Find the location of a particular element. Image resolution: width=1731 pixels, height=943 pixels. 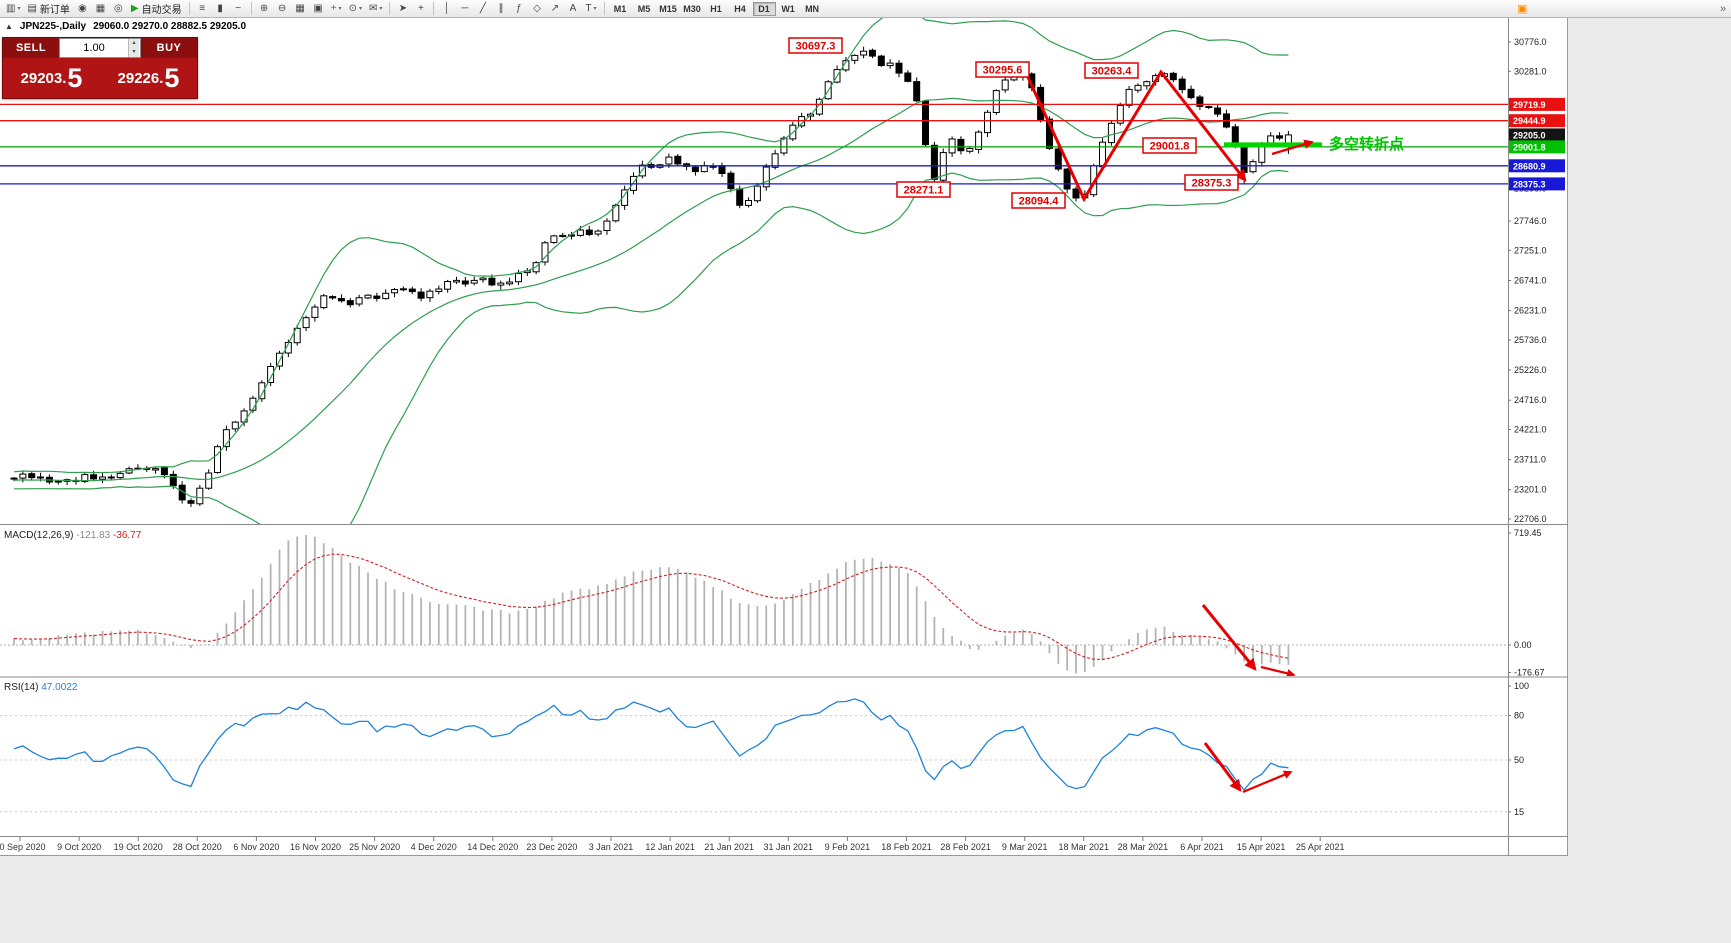

add-indicator-icon: + ▾ is located at coordinates (336, 8).